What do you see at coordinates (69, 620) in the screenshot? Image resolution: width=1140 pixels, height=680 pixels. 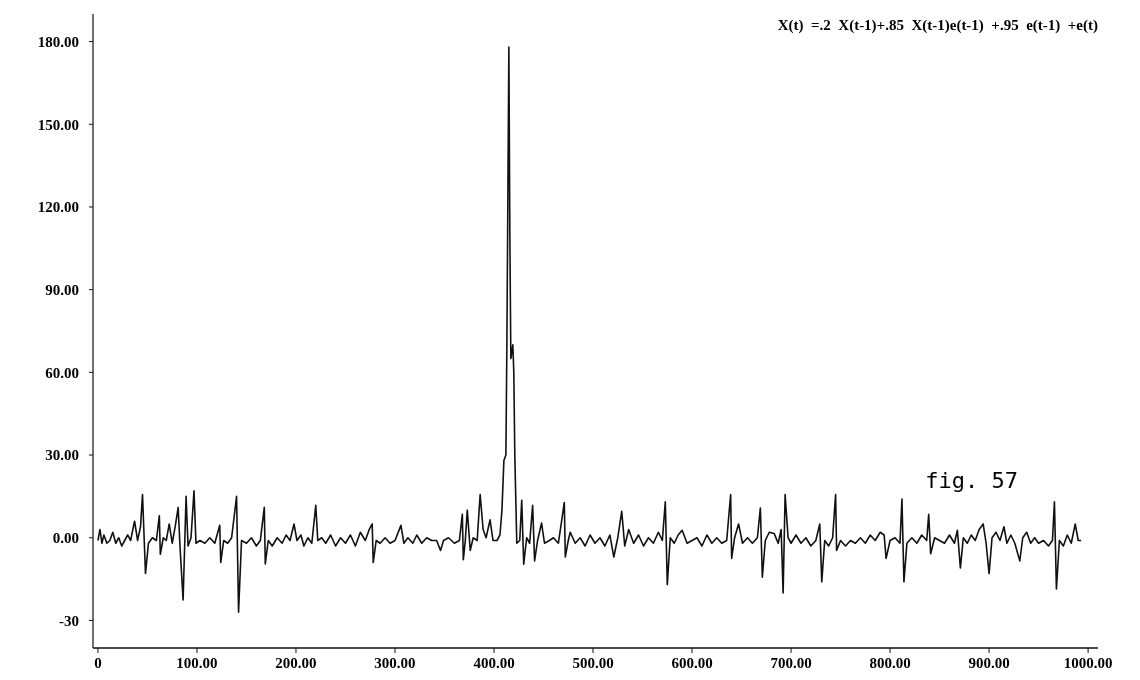 I see `y-tick-label: -30` at bounding box center [69, 620].